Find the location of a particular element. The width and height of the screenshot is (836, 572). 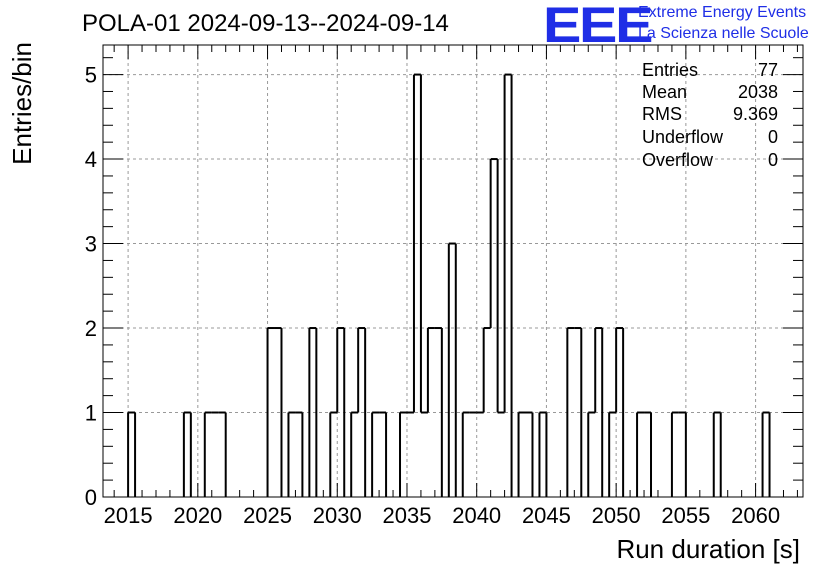

y-tick-label: 5 is located at coordinates (91, 75).